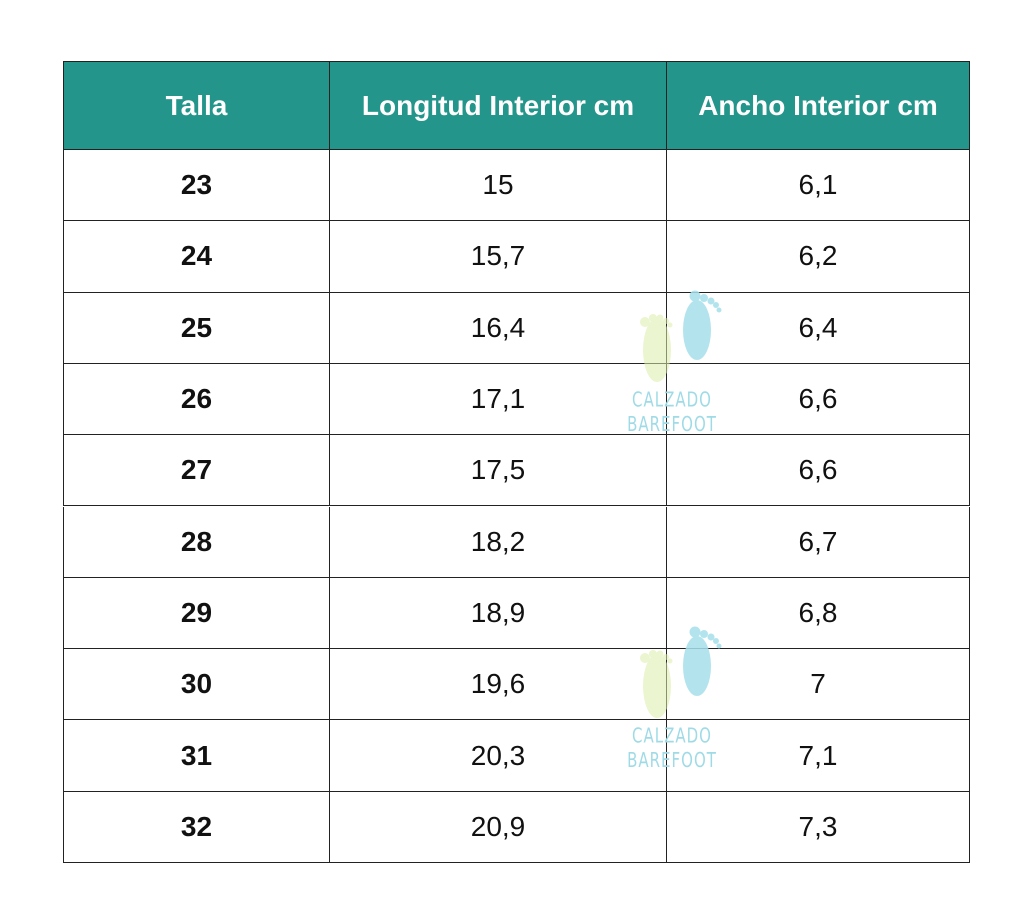 Image resolution: width=1020 pixels, height=921 pixels. I want to click on table-cell: 24, so click(196, 257).